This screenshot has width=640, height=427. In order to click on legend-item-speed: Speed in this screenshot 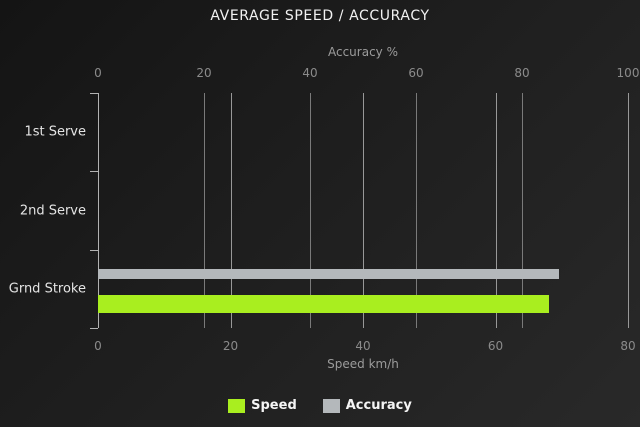, I will do `click(262, 405)`.